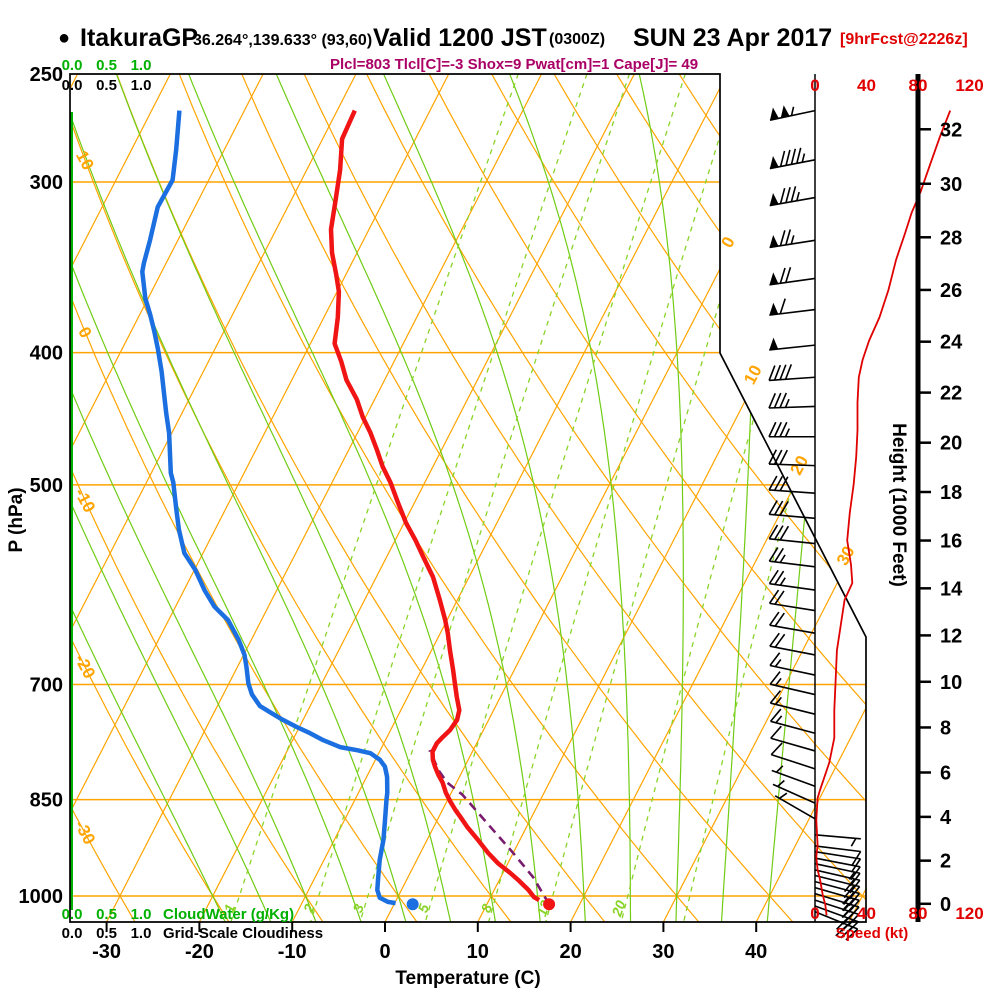 The image size is (1000, 1000). I want to click on cloudiness-scale-bottom: 1.0, so click(141, 933).